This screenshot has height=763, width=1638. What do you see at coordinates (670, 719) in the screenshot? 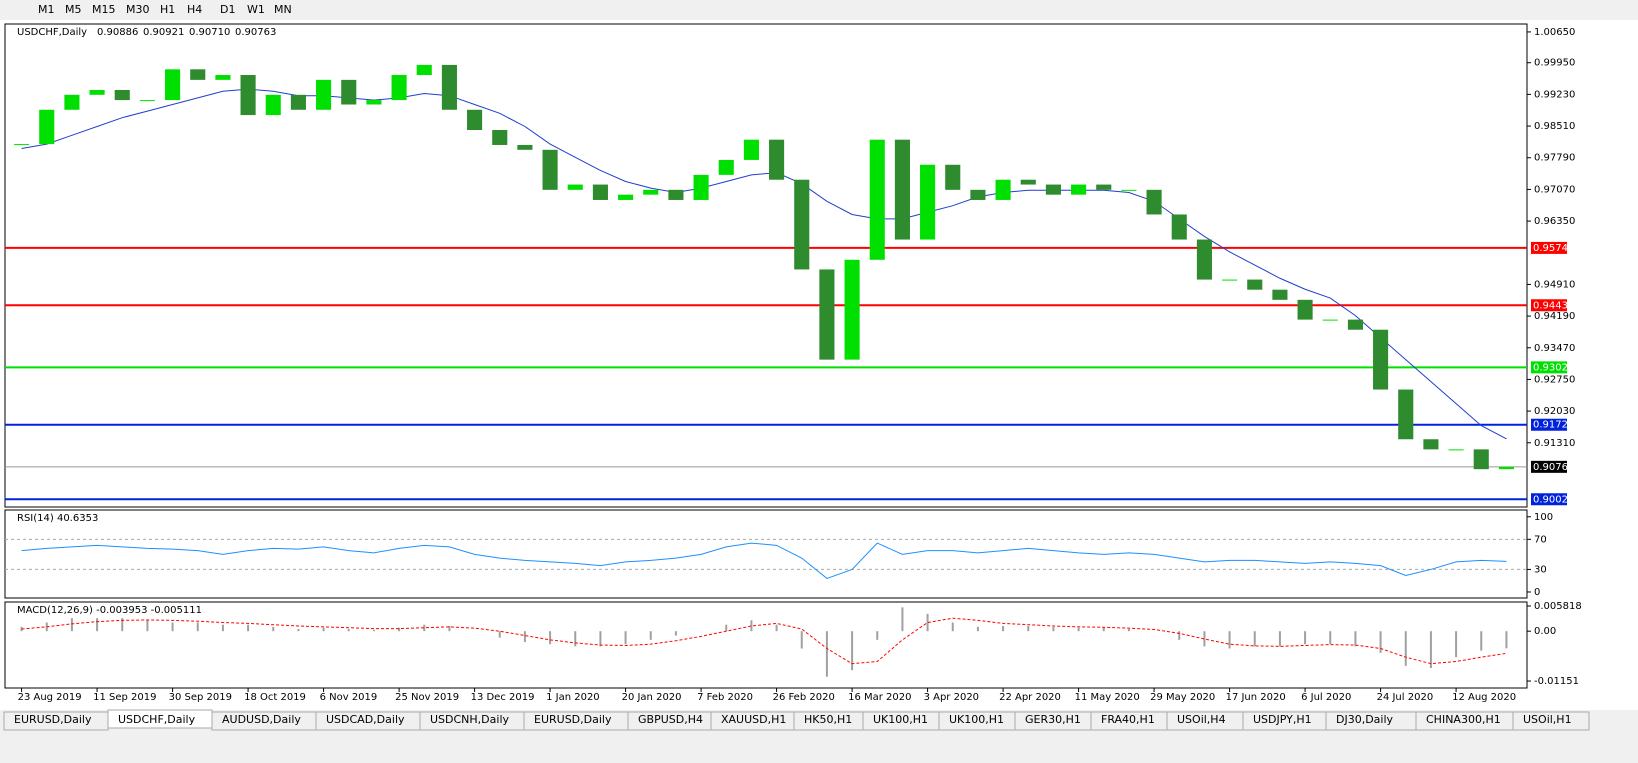
I see `tab-label: GBPUSD,H4` at bounding box center [670, 719].